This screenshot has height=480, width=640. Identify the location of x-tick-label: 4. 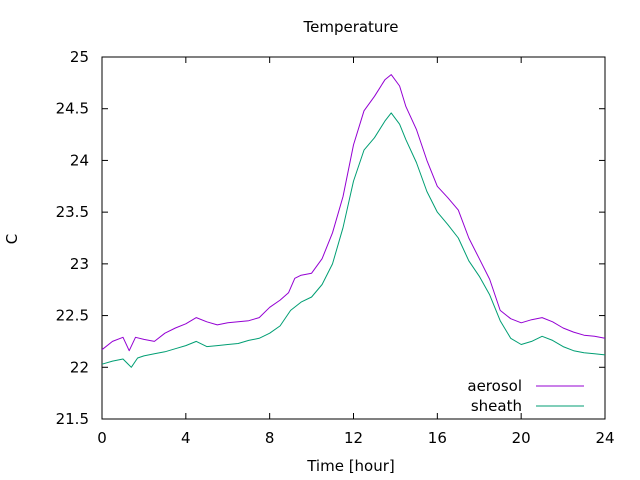
(186, 438).